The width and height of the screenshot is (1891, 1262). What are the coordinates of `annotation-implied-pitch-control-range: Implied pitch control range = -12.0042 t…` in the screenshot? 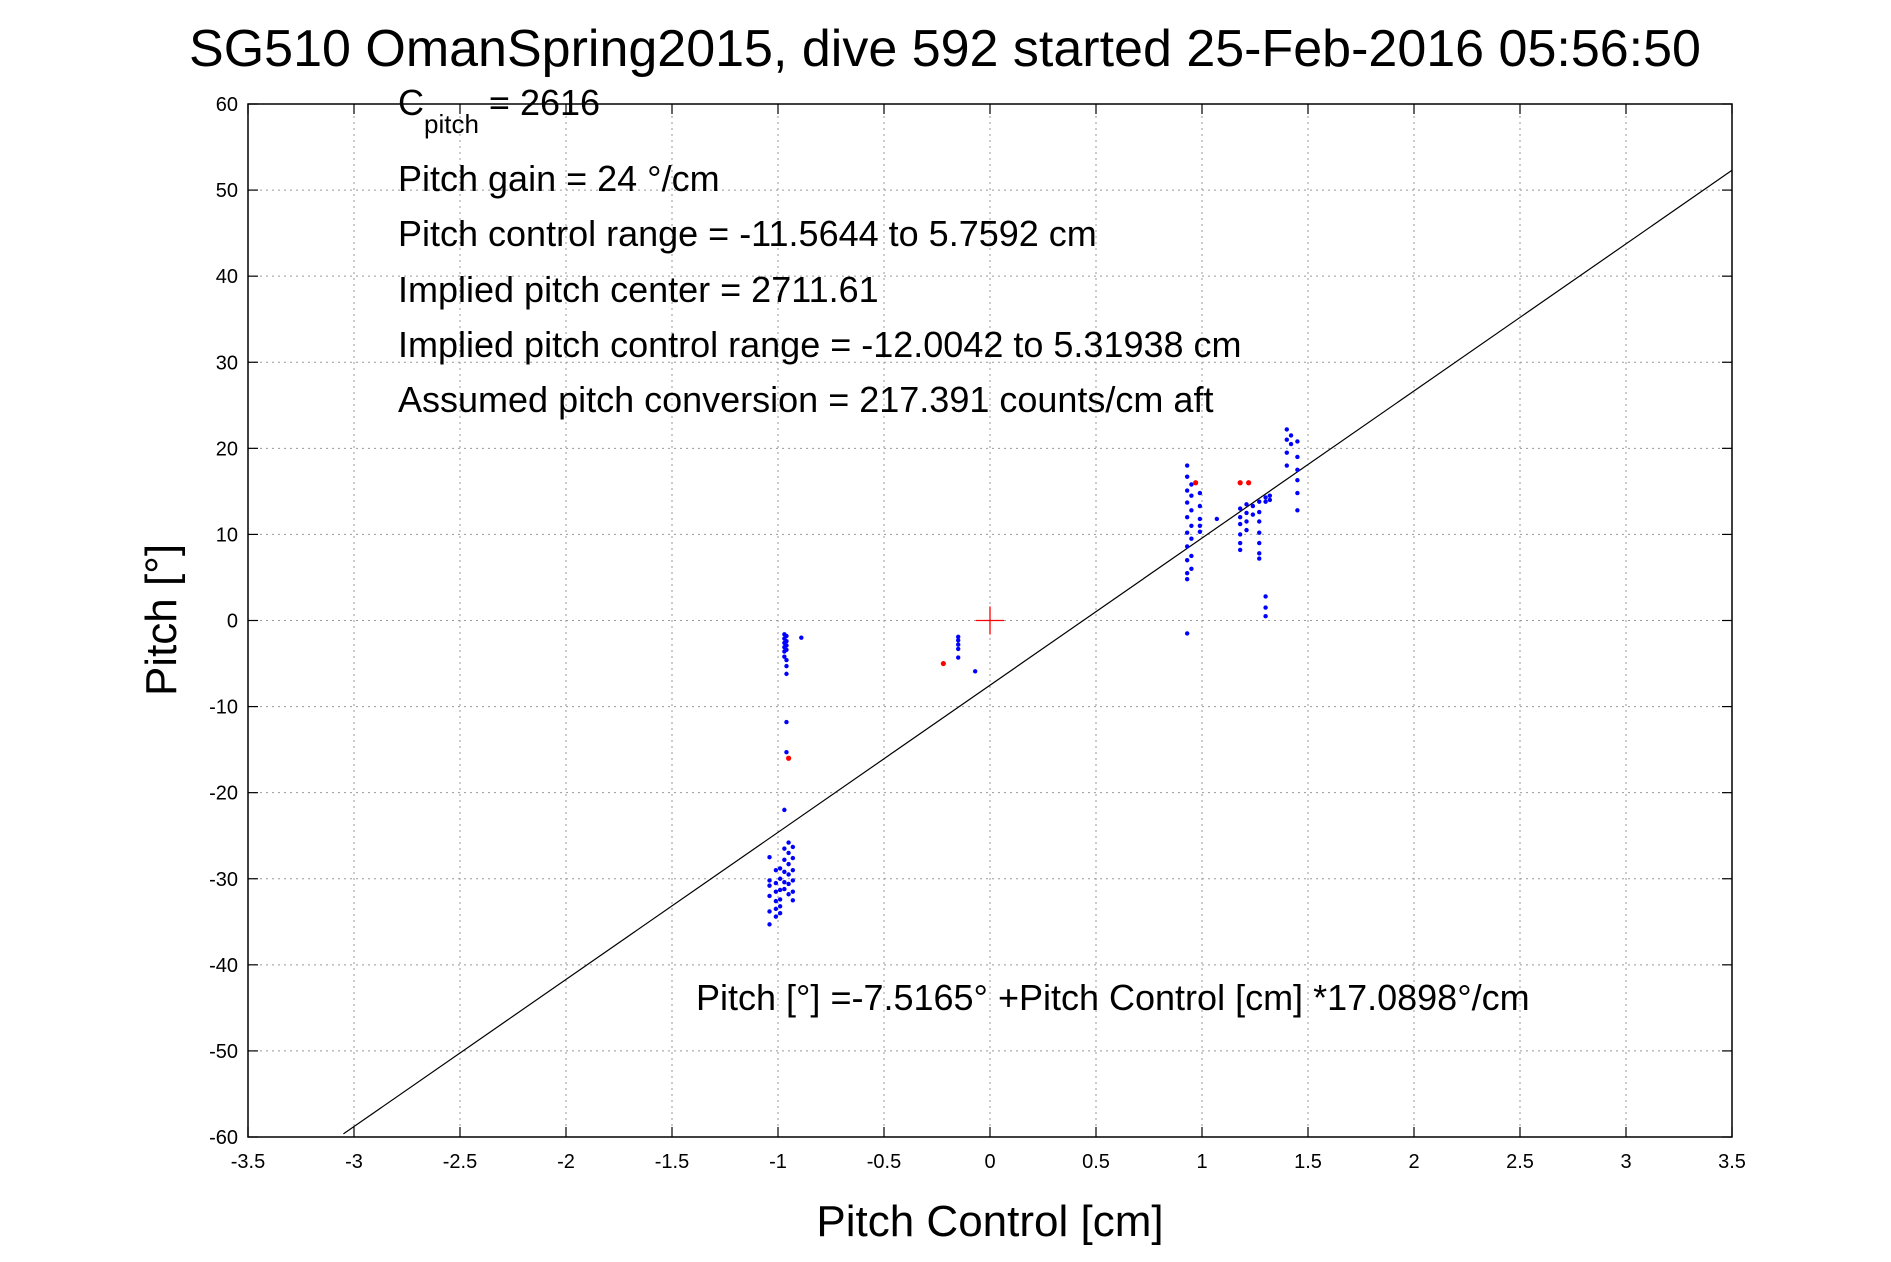 It's located at (820, 344).